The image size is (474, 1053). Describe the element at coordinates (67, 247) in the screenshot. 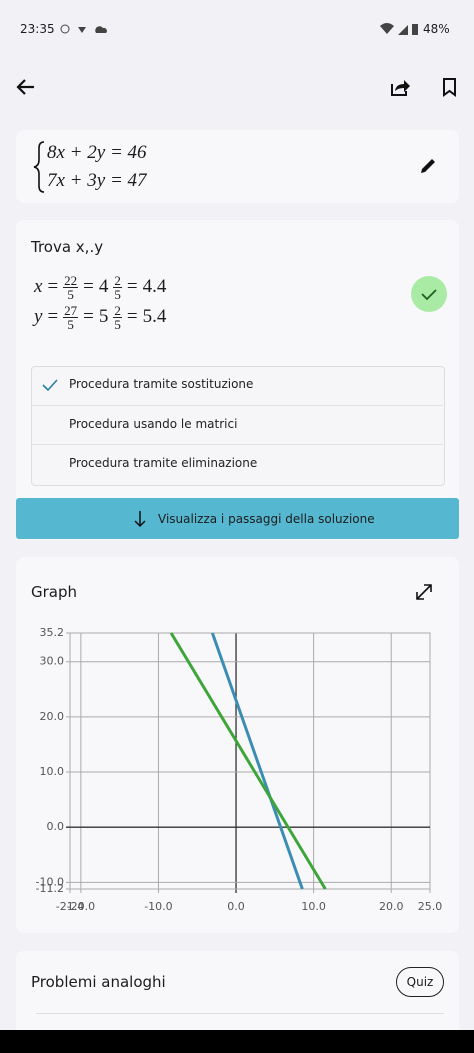

I see `solution-title: Trova x,.y` at that location.